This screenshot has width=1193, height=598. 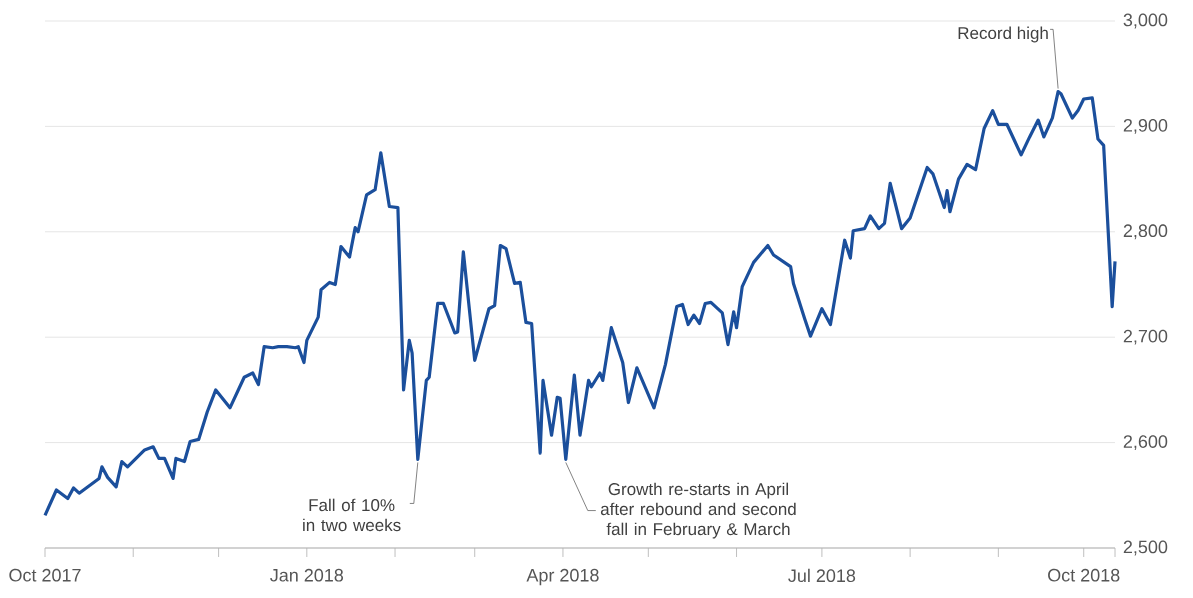 I want to click on y-tick-label: 2,800, so click(x=1145, y=232).